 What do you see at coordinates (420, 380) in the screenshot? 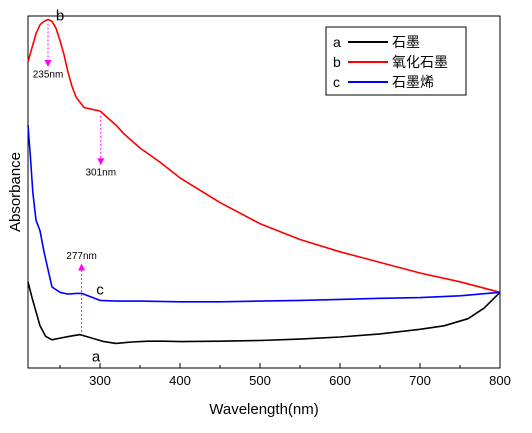
I see `x-tick-label: 700` at bounding box center [420, 380].